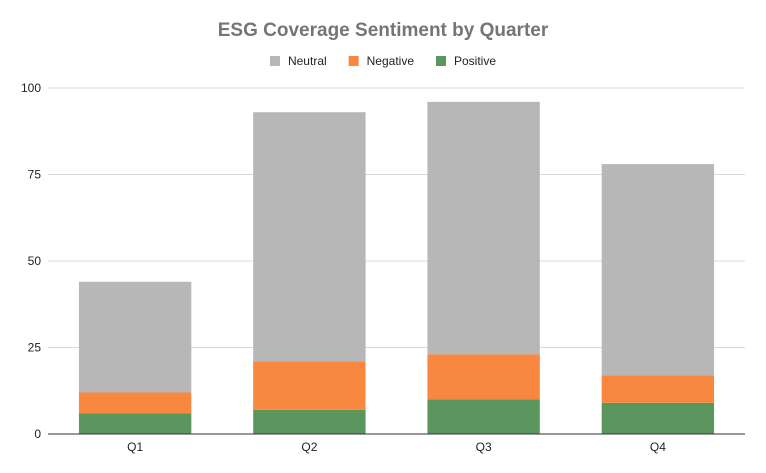  What do you see at coordinates (658, 270) in the screenshot?
I see `bar-neutral-q4` at bounding box center [658, 270].